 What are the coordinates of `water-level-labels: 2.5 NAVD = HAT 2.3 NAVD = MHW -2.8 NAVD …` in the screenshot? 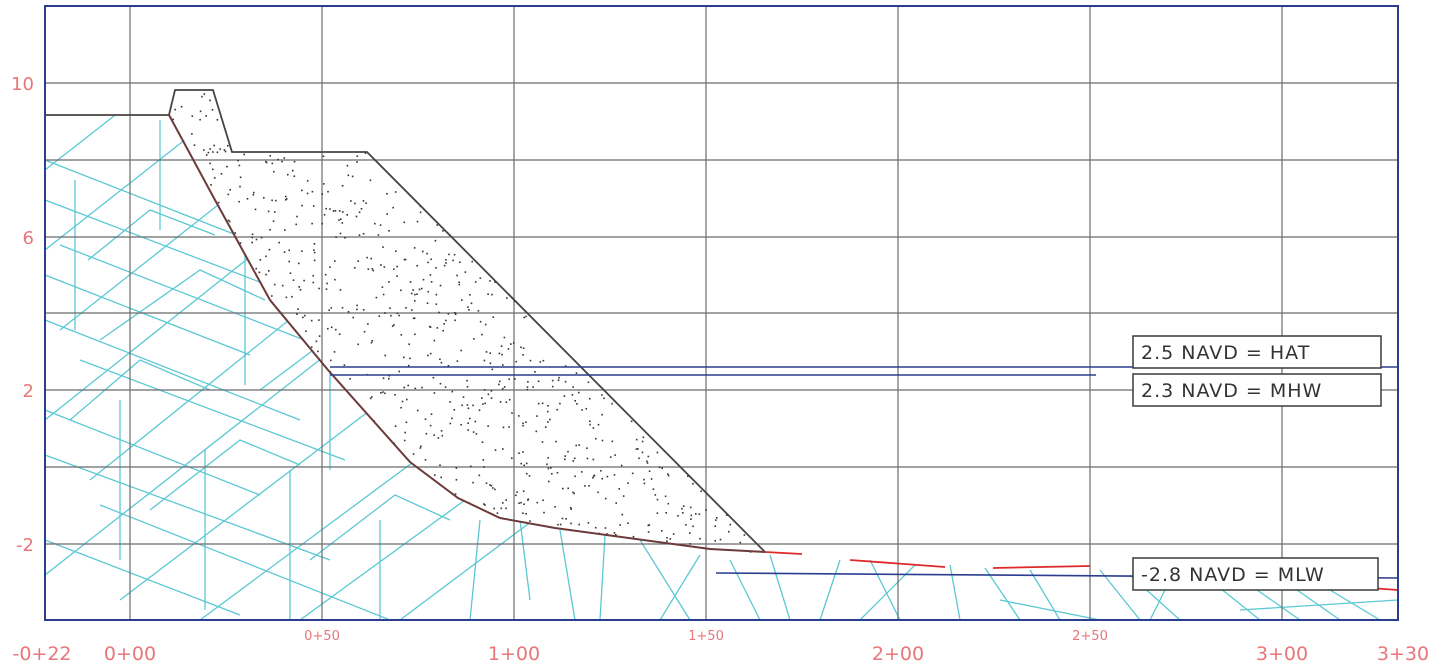 It's located at (1257, 463).